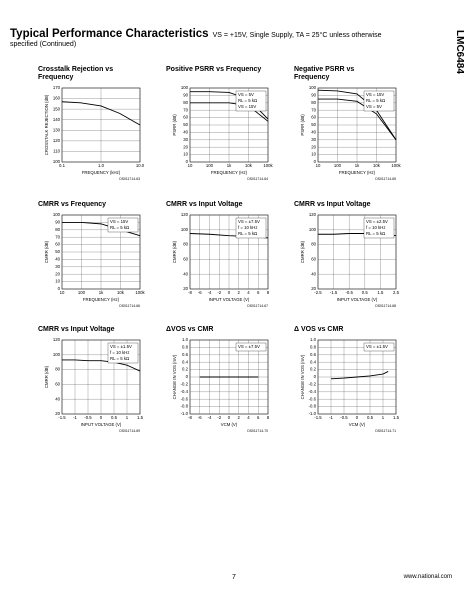  I want to click on y-tick-label: 120, so click(313, 214).